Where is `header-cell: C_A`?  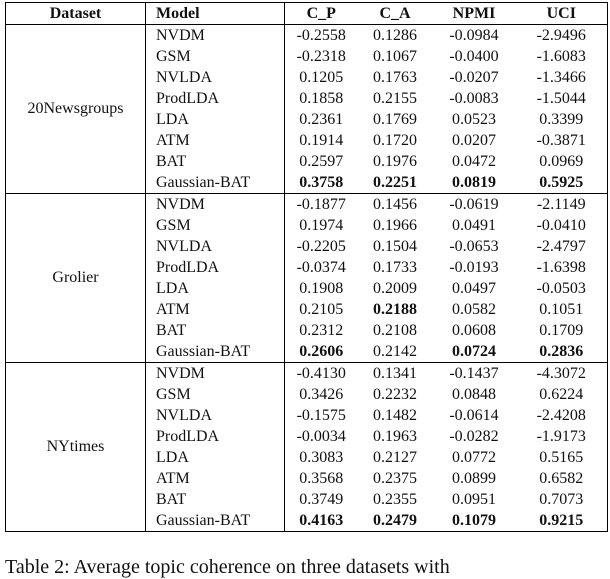
header-cell: C_A is located at coordinates (395, 13).